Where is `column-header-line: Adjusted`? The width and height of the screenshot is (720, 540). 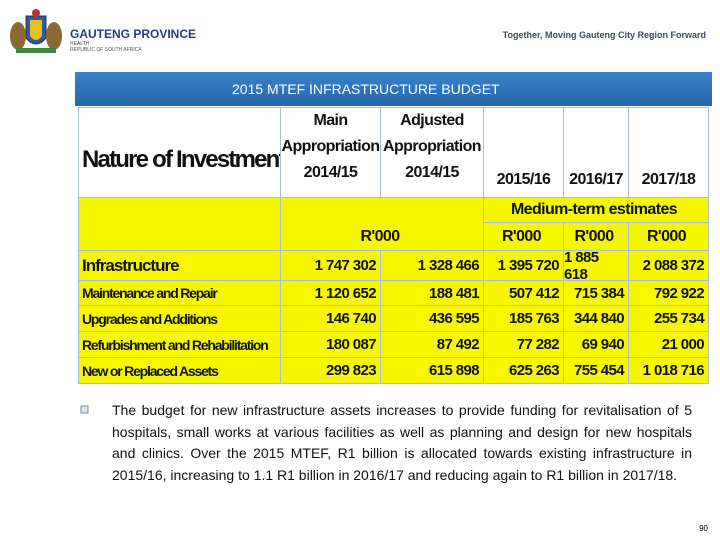
column-header-line: Adjusted is located at coordinates (432, 120).